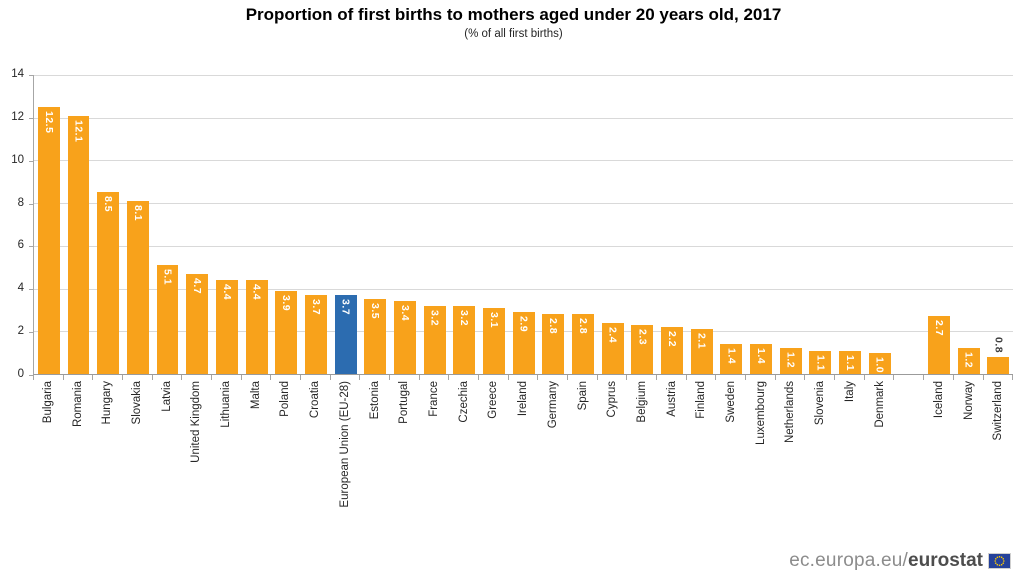  Describe the element at coordinates (672, 458) in the screenshot. I see `x-label-cell-austria: Austria` at that location.